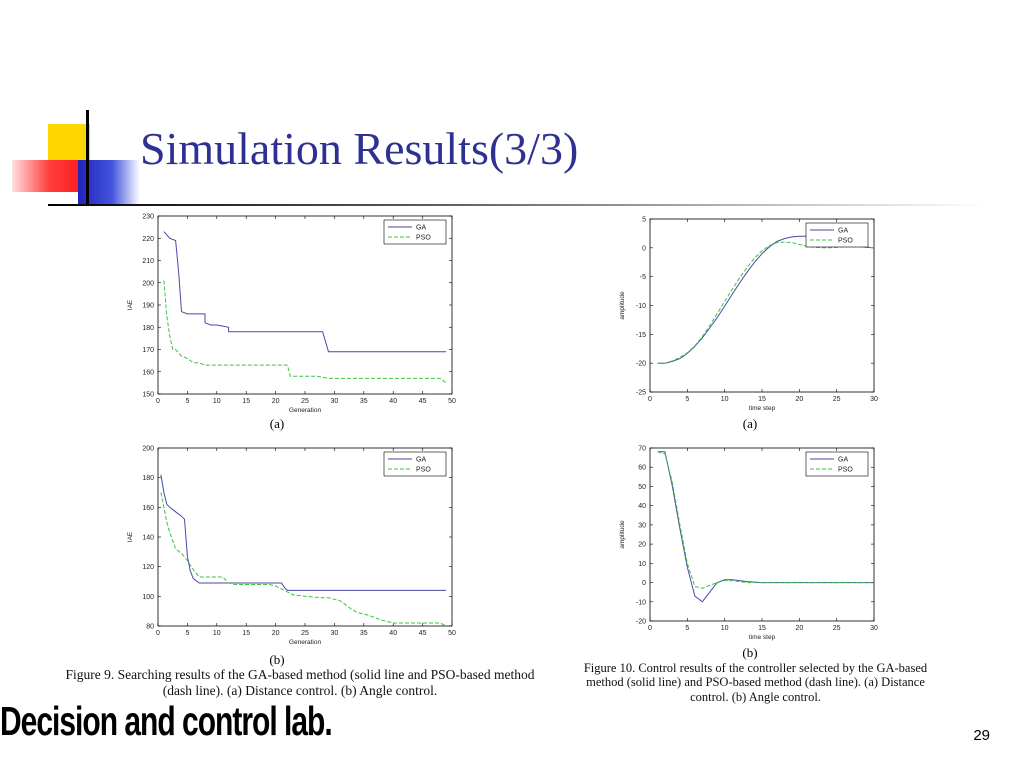  I want to click on y-tick-label: 190, so click(148, 306).